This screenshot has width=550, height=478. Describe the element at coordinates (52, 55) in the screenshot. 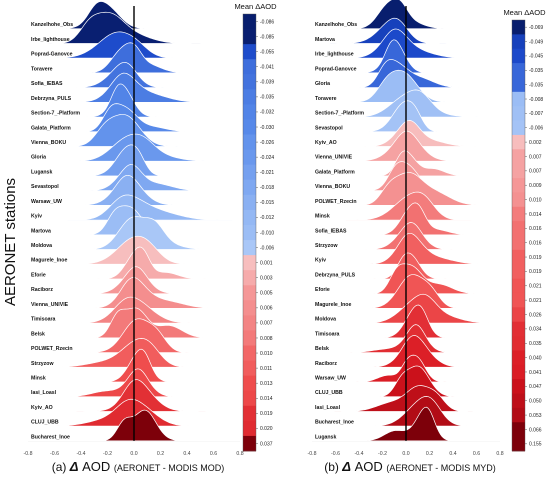

I see `station-label: Poprad-Ganovce` at that location.